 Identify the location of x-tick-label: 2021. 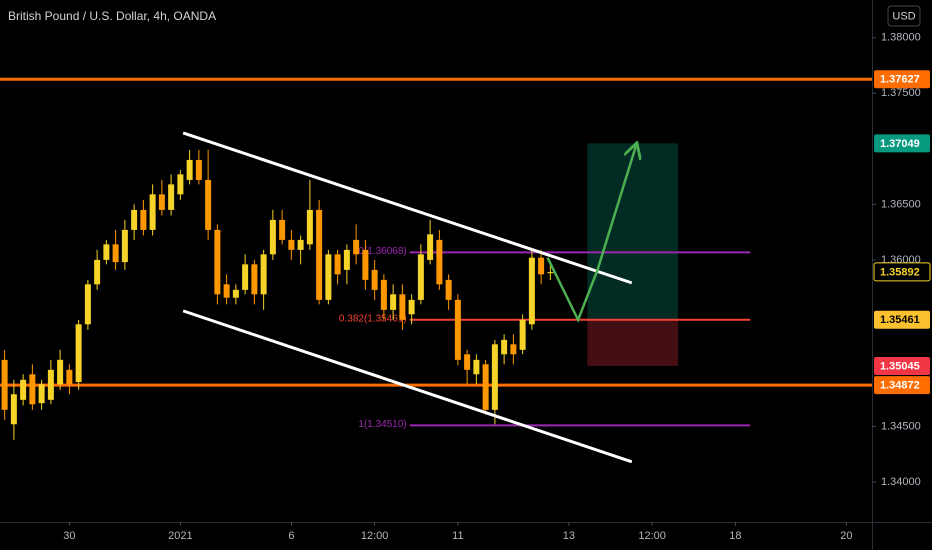
(180, 536).